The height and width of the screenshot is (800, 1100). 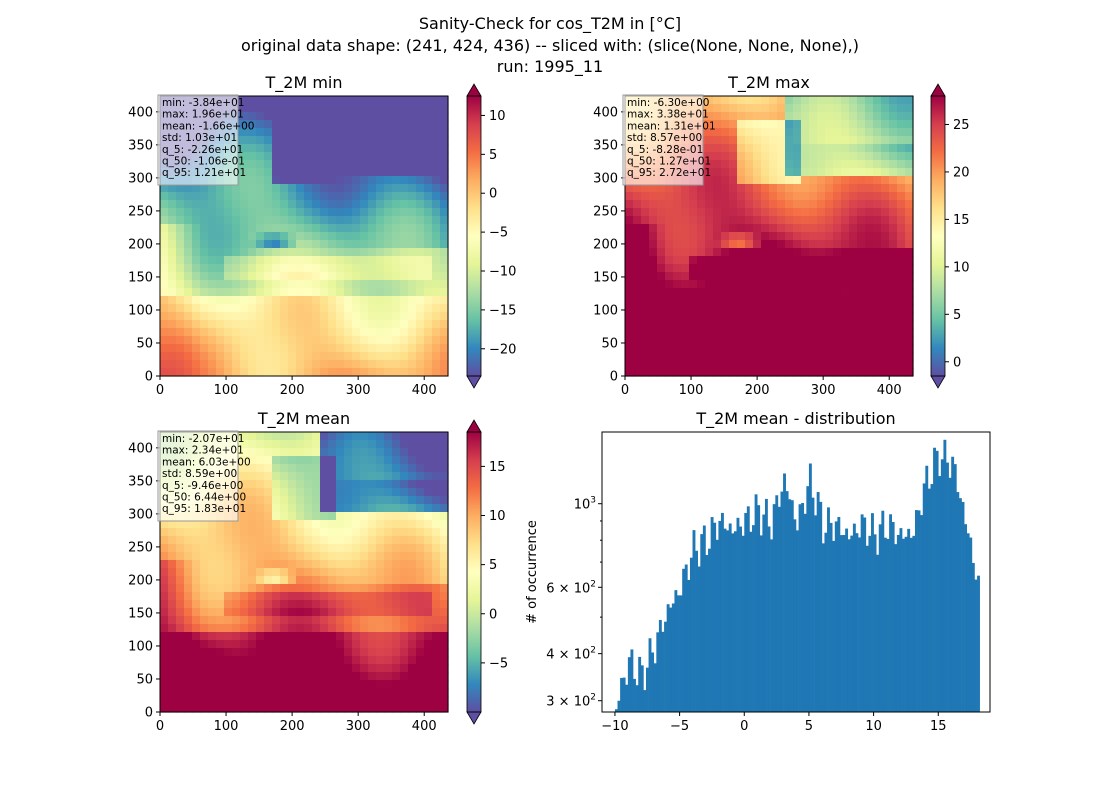 What do you see at coordinates (961, 220) in the screenshot?
I see `colorbar-tick-label: 15` at bounding box center [961, 220].